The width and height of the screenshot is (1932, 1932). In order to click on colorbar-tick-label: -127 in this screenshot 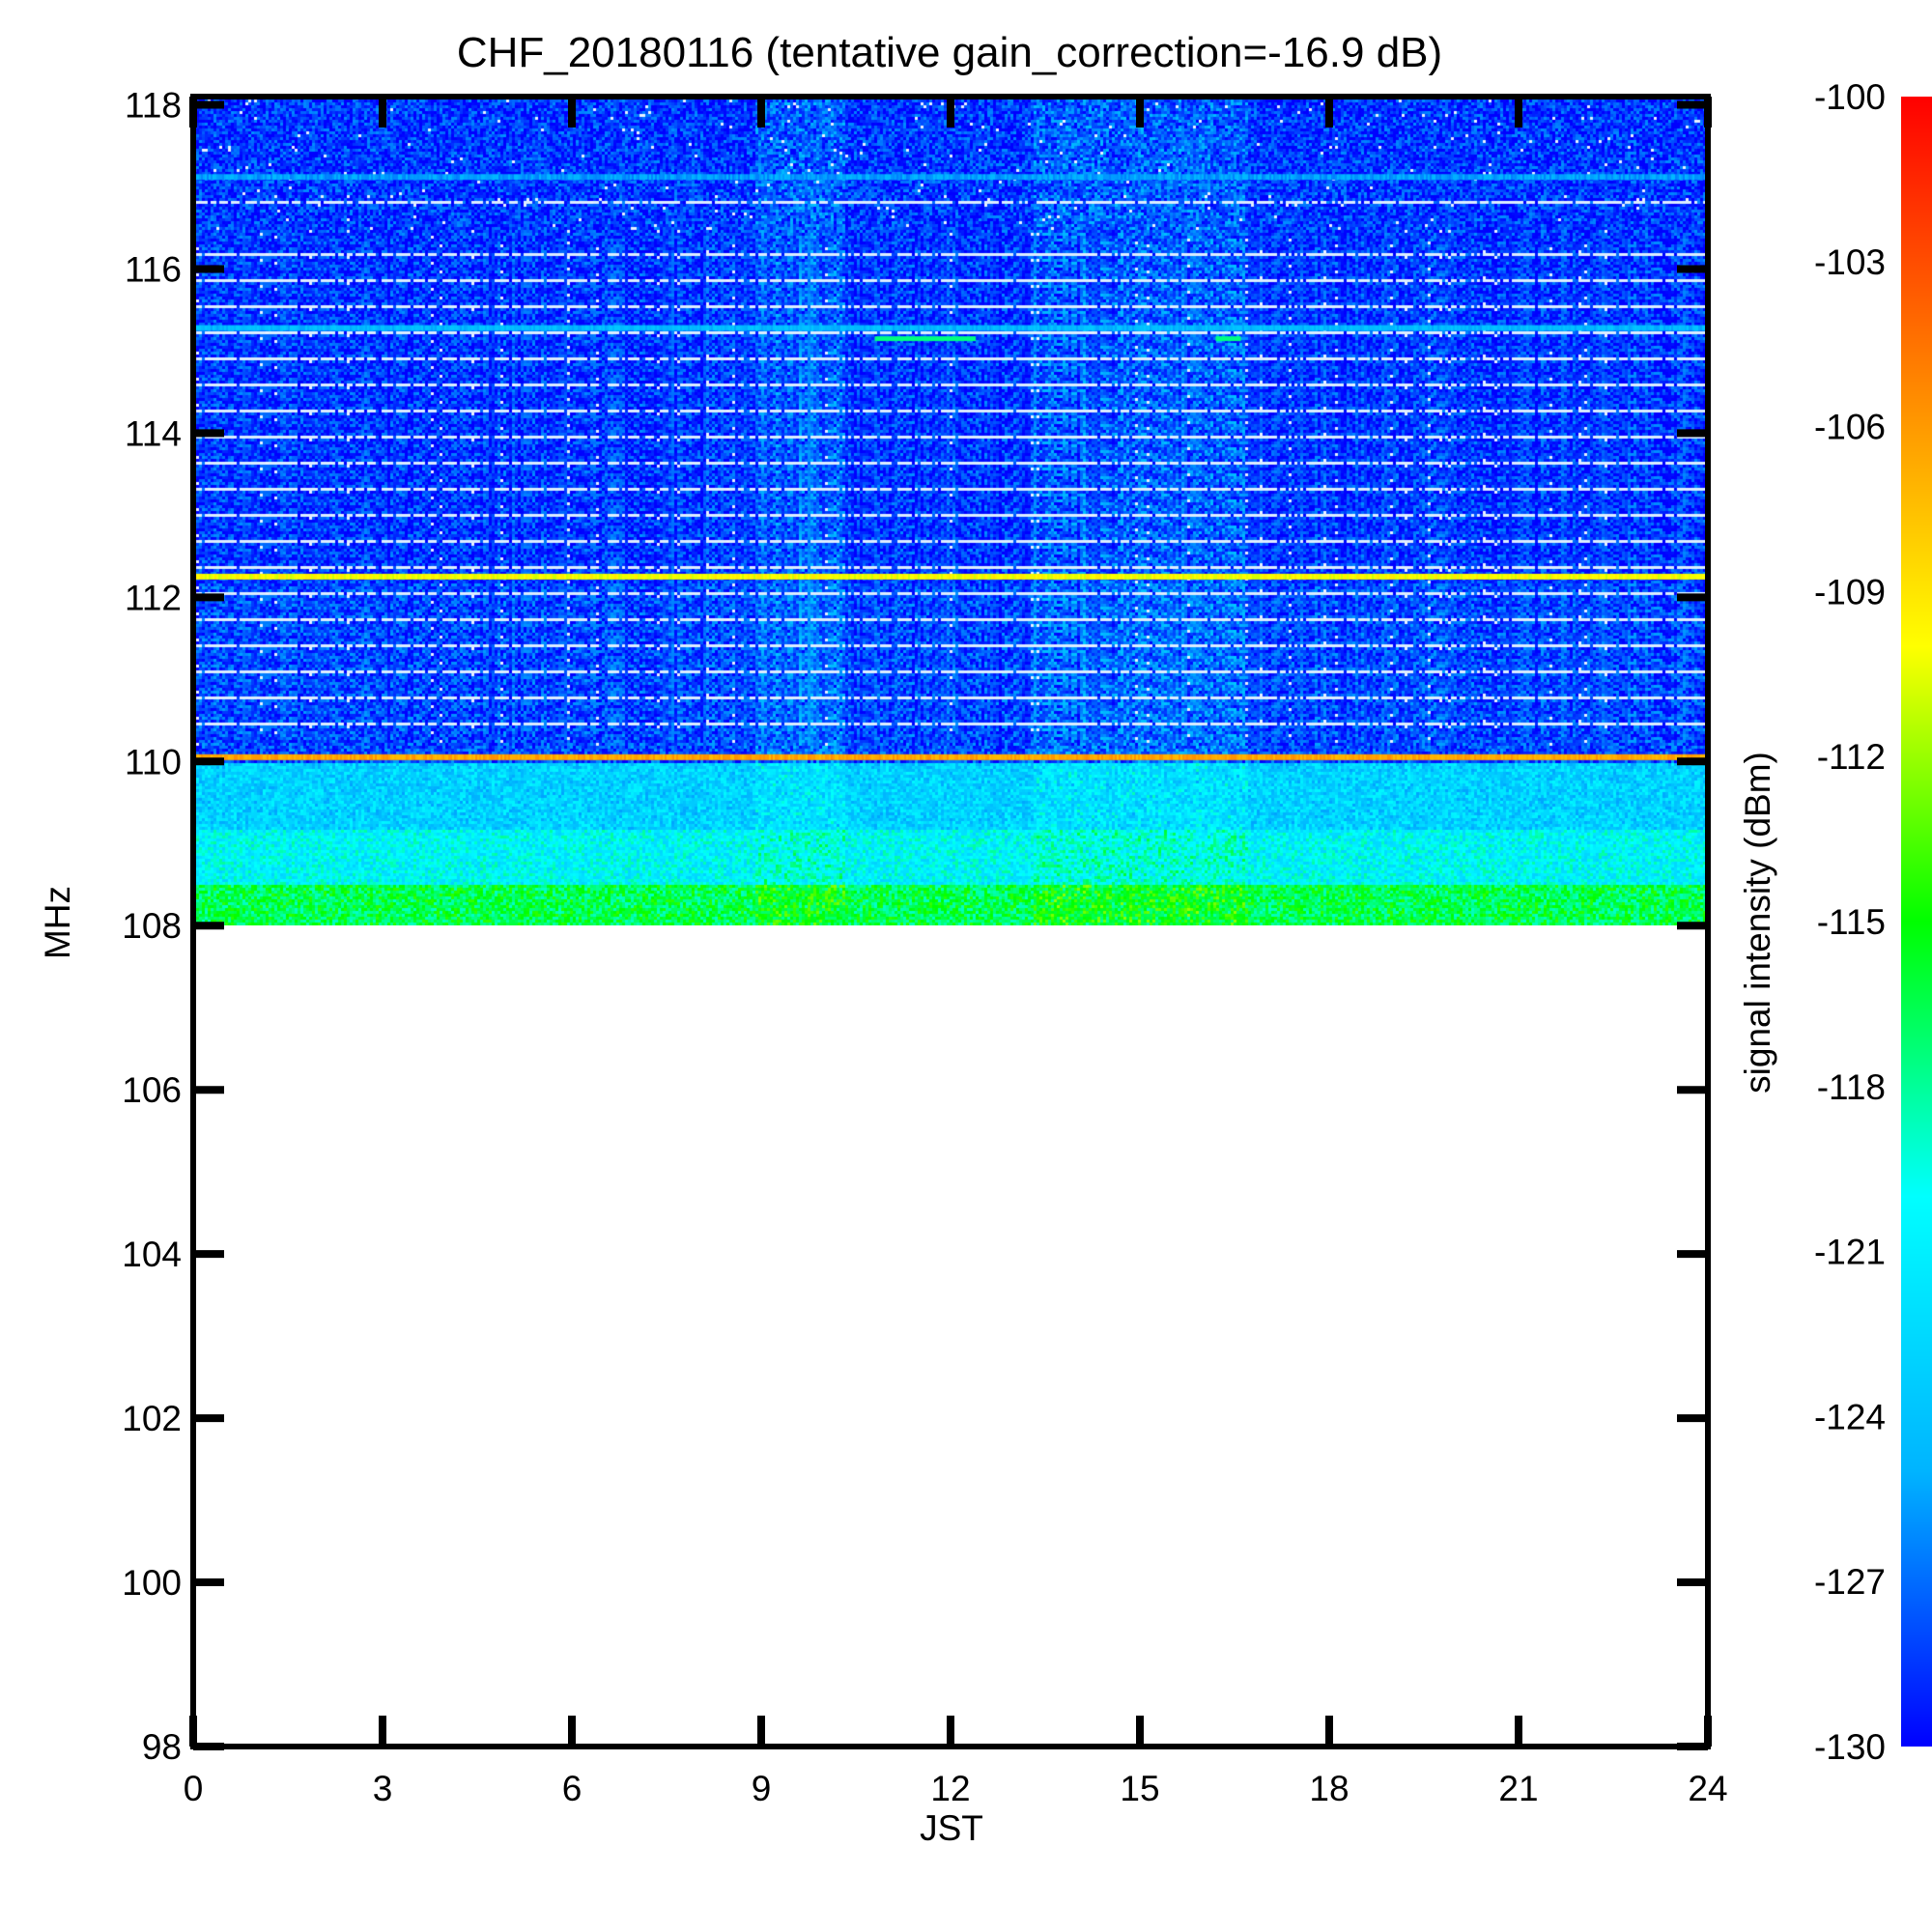, I will do `click(1850, 1582)`.